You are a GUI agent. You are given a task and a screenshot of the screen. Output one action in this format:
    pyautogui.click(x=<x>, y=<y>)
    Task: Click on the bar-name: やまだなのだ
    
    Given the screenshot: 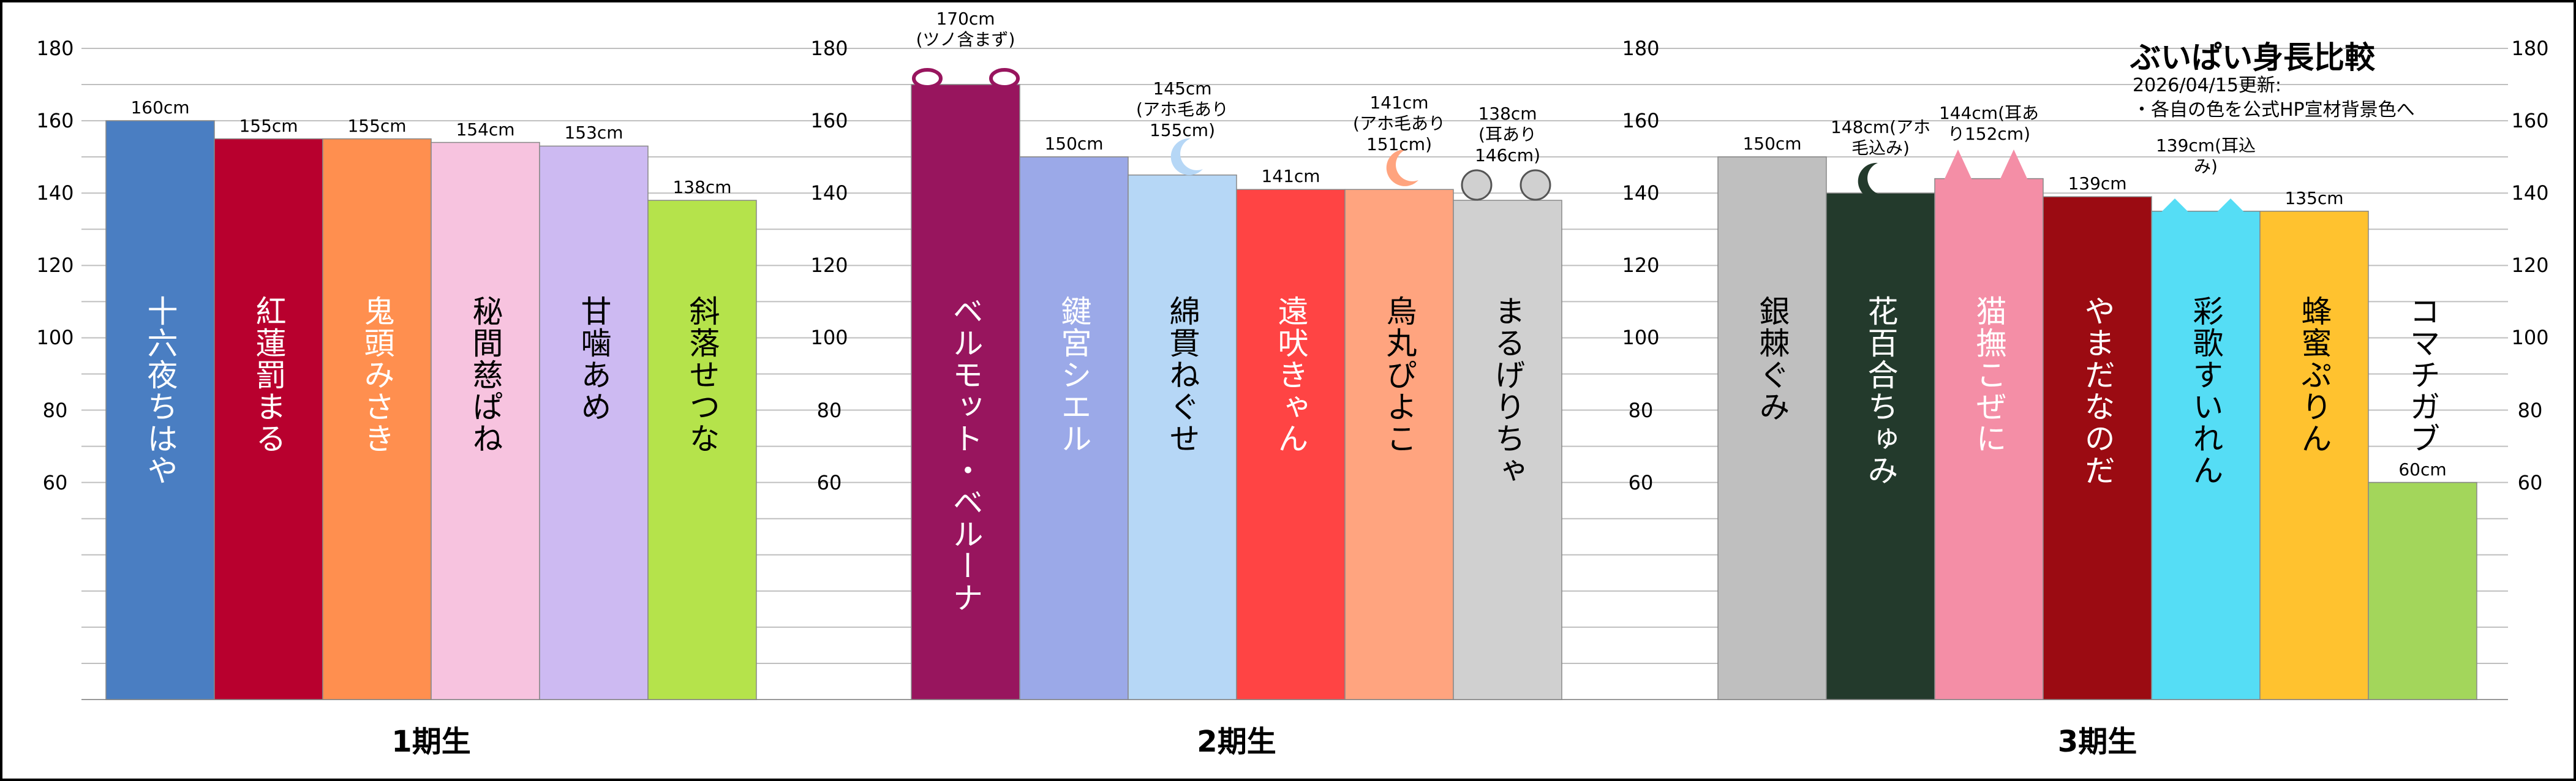 What is the action you would take?
    pyautogui.click(x=2097, y=390)
    